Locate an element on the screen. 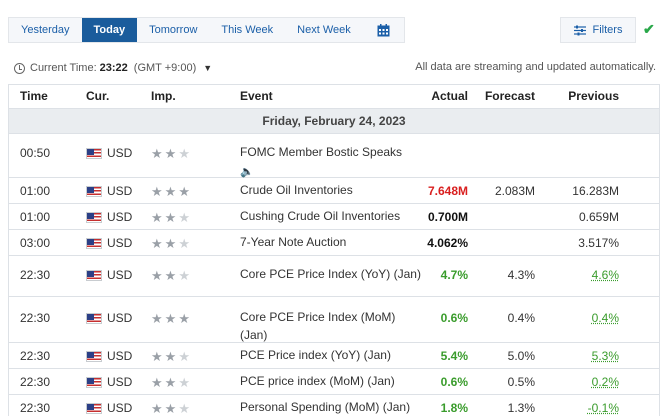 Image resolution: width=661 pixels, height=416 pixels. previous-value: 0.659M is located at coordinates (599, 217).